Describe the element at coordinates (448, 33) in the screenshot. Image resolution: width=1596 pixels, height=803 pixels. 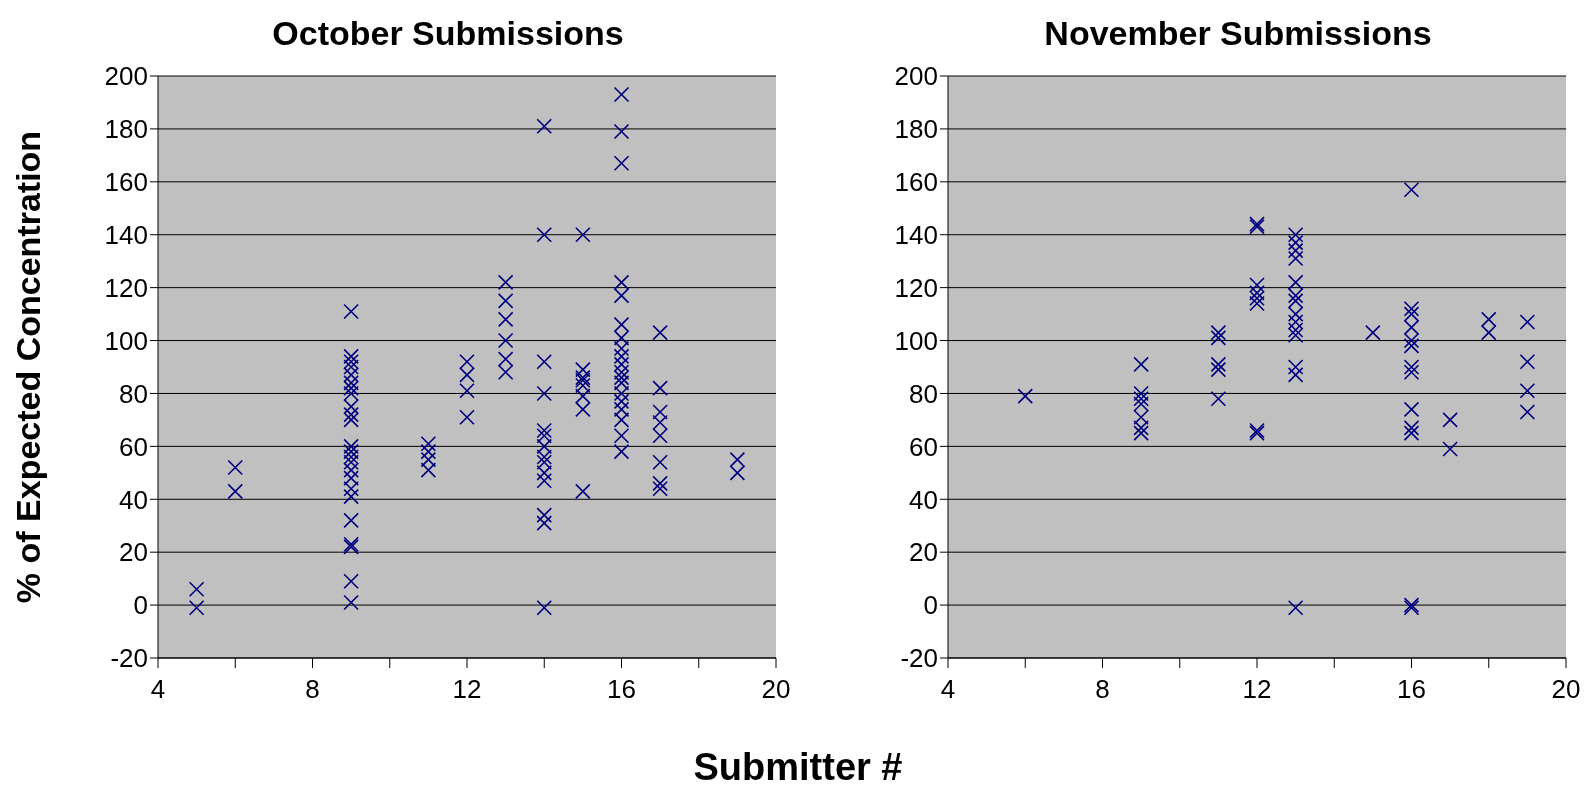
I see `chart-title: October Submissions` at that location.